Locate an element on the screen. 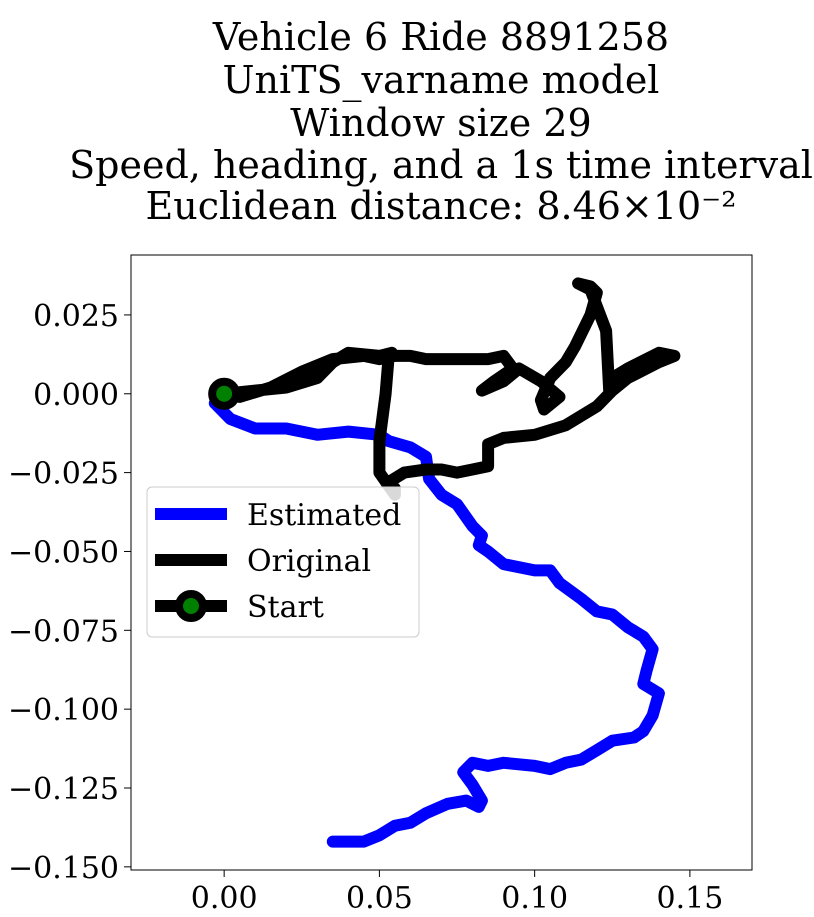 This screenshot has width=814, height=917. y-tick-label: −0.050 is located at coordinates (63, 552).